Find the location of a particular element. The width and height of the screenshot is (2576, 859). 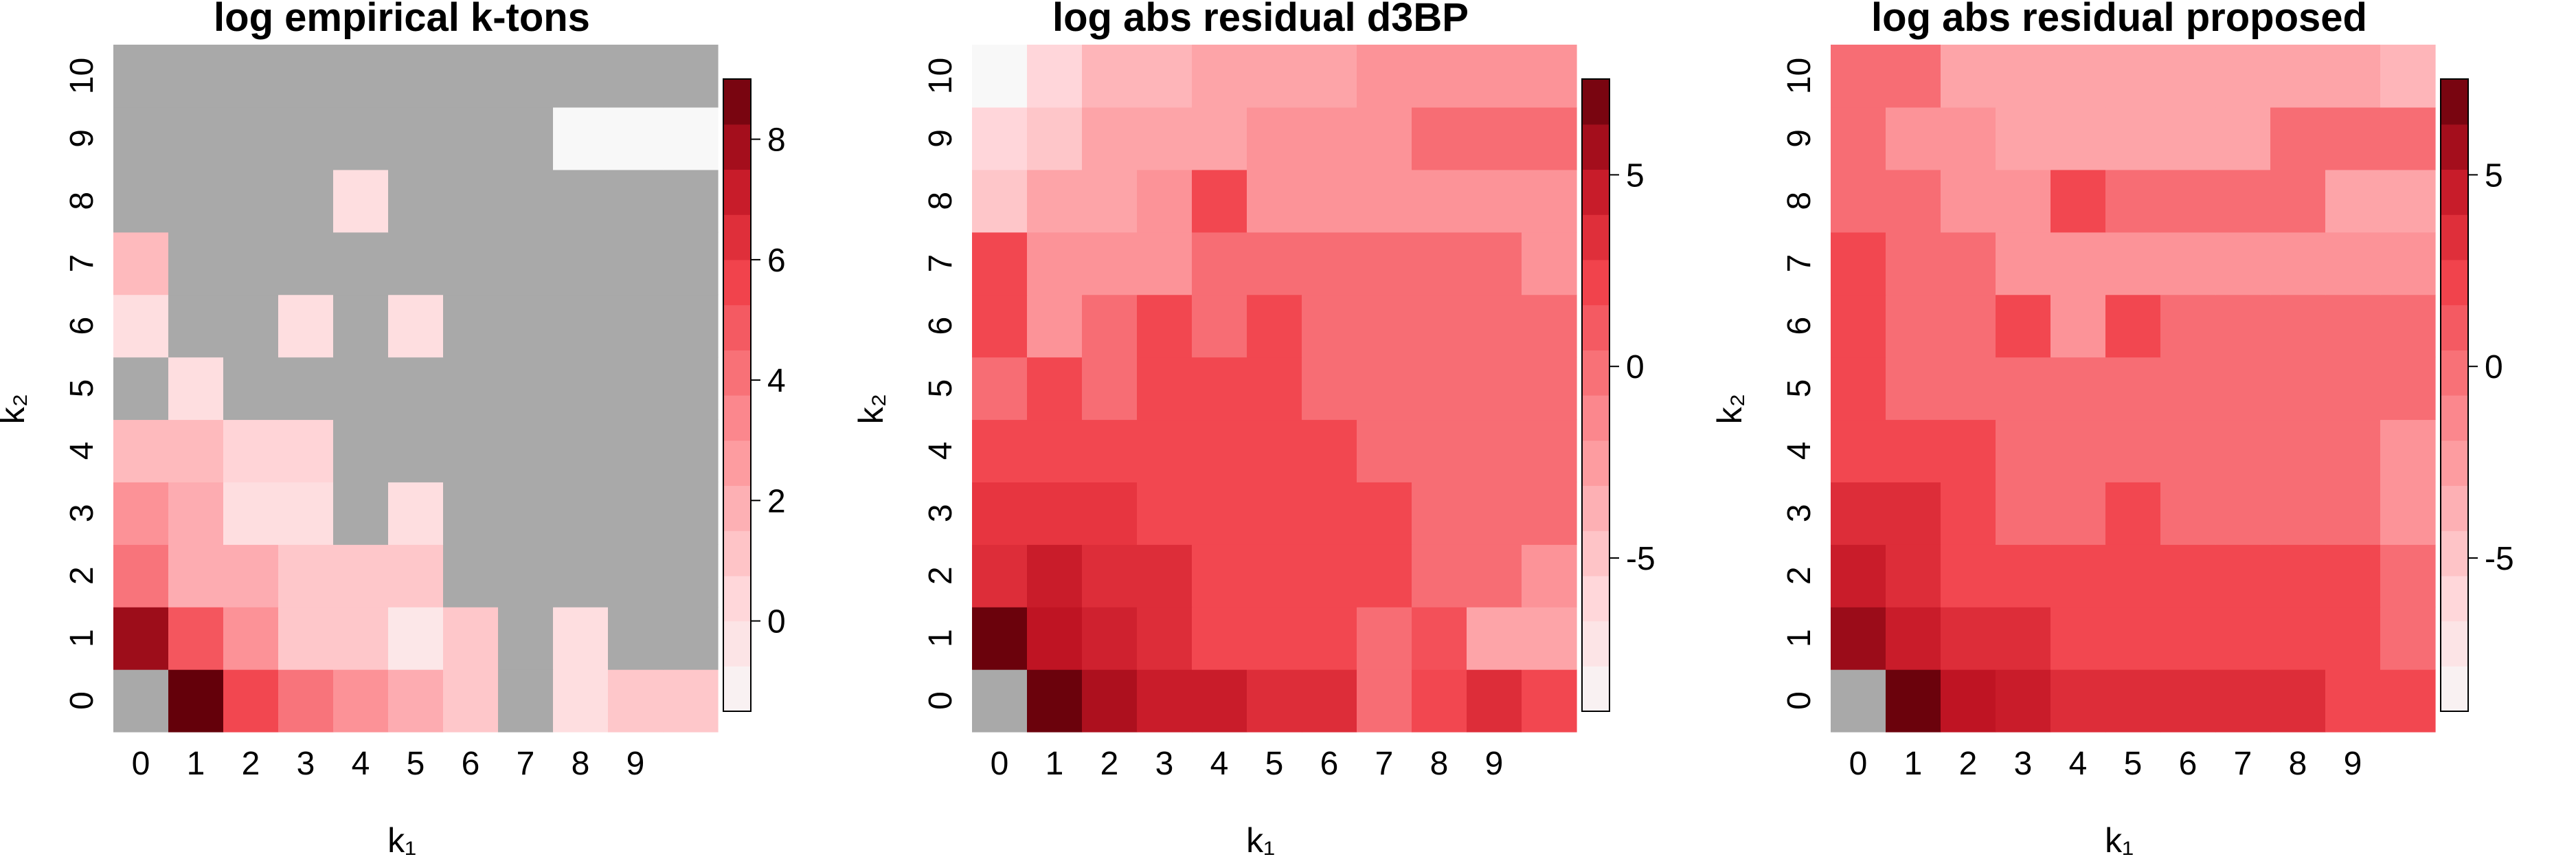

x-tick-label: 1 is located at coordinates (1055, 764).